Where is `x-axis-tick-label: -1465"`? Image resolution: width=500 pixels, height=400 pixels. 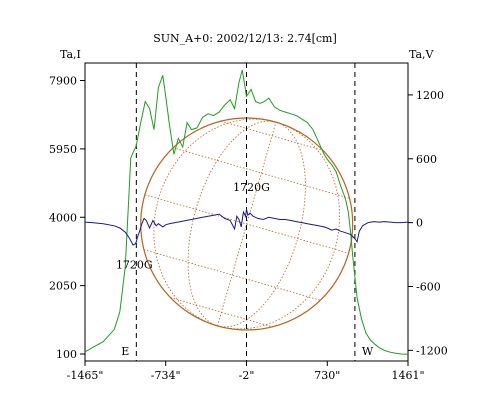 x-axis-tick-label: -1465" is located at coordinates (85, 375).